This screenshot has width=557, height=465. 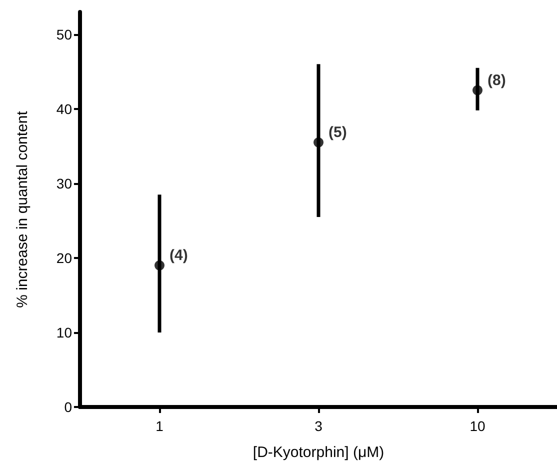 I want to click on y-axis-title: % increase in quantal content, so click(x=22, y=209).